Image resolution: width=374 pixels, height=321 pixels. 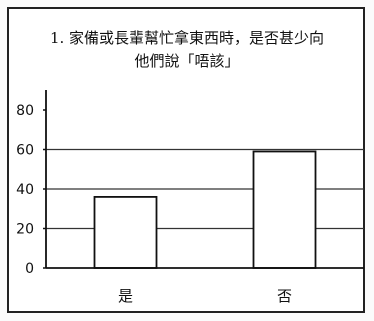 What do you see at coordinates (25, 151) in the screenshot?
I see `y-tick-label-3: 60` at bounding box center [25, 151].